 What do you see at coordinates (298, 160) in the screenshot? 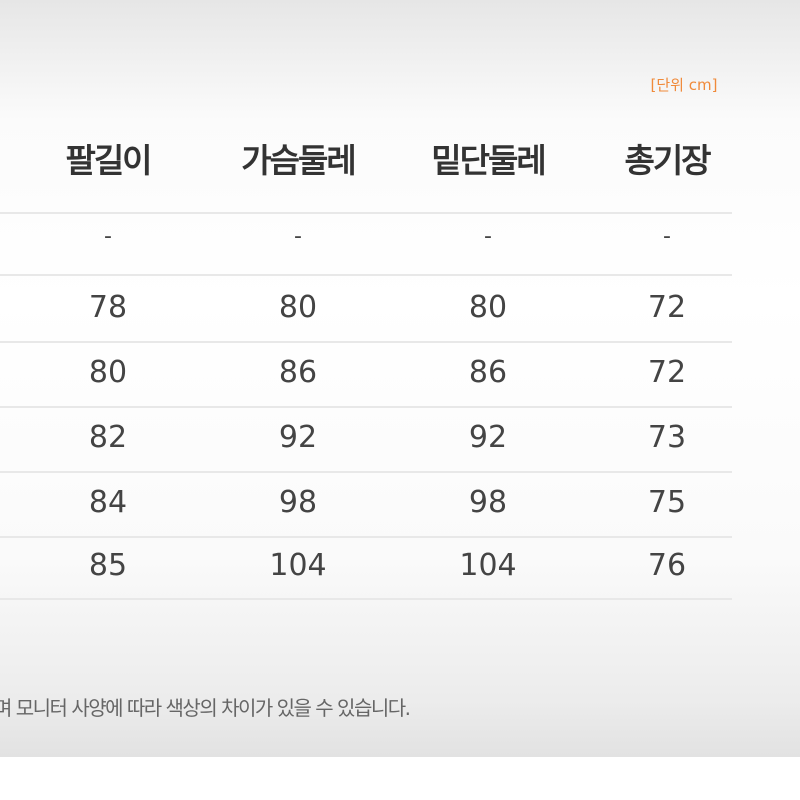
I see `header-chest: 가슴둘레` at bounding box center [298, 160].